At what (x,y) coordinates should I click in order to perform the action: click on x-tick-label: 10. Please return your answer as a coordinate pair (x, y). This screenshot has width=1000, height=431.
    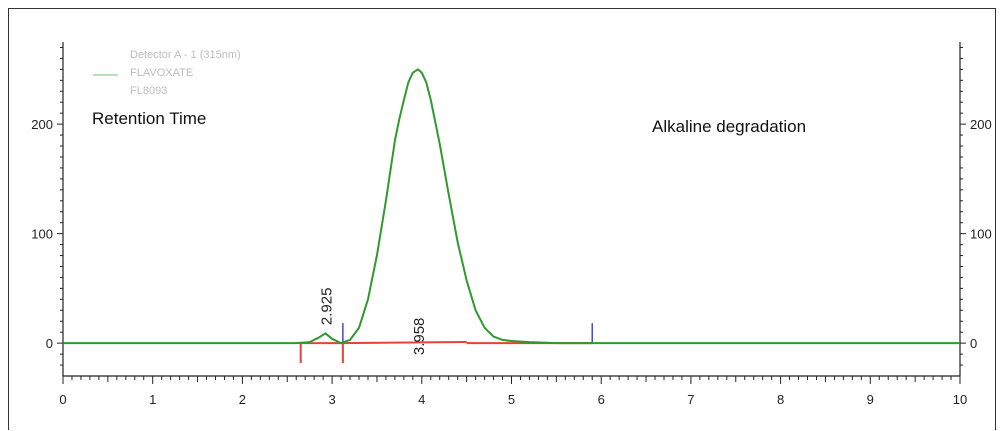
    Looking at the image, I should click on (960, 399).